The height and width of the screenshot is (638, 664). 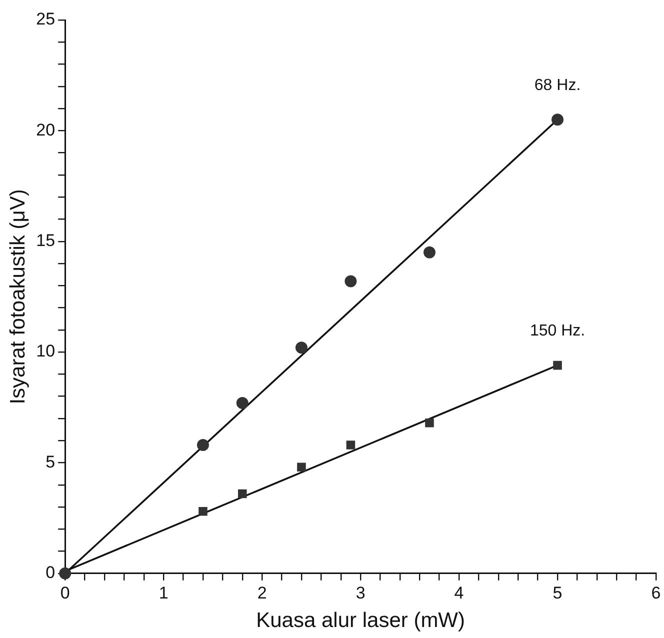 What do you see at coordinates (46, 19) in the screenshot?
I see `y-tick-label: 25` at bounding box center [46, 19].